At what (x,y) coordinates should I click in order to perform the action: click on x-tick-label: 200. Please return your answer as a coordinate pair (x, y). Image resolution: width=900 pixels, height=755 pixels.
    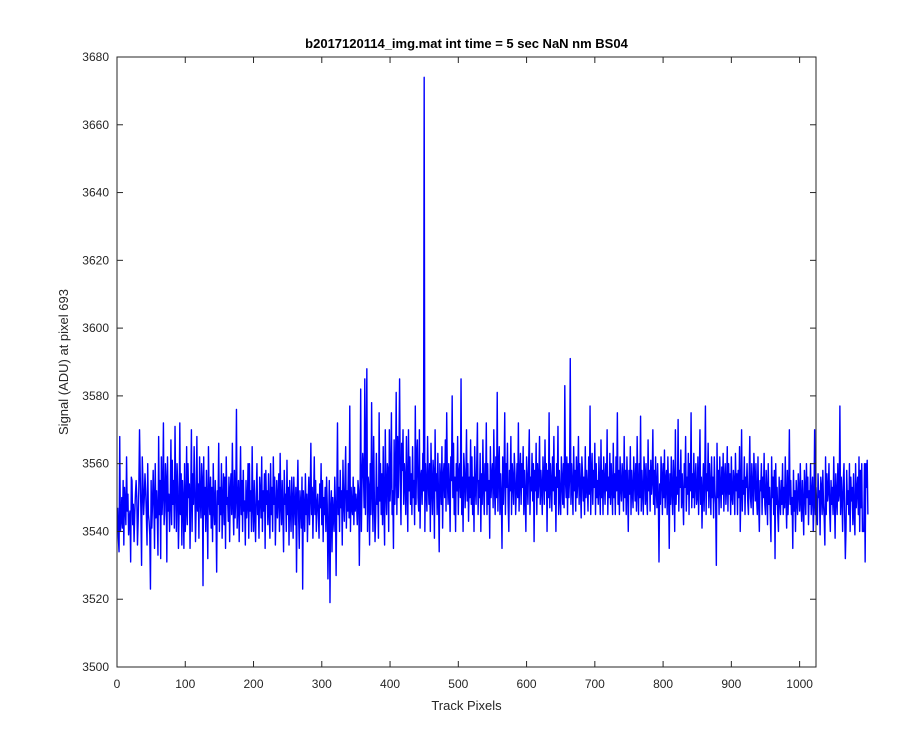
    Looking at the image, I should click on (254, 684).